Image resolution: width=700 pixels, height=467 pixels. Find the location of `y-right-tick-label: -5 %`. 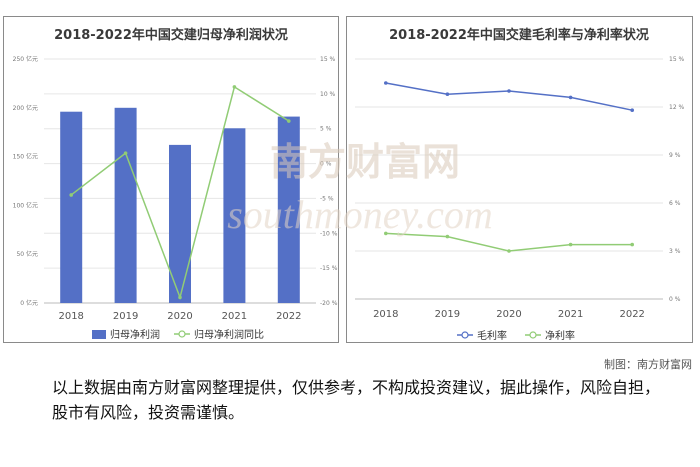

y-right-tick-label: -5 % is located at coordinates (327, 198).